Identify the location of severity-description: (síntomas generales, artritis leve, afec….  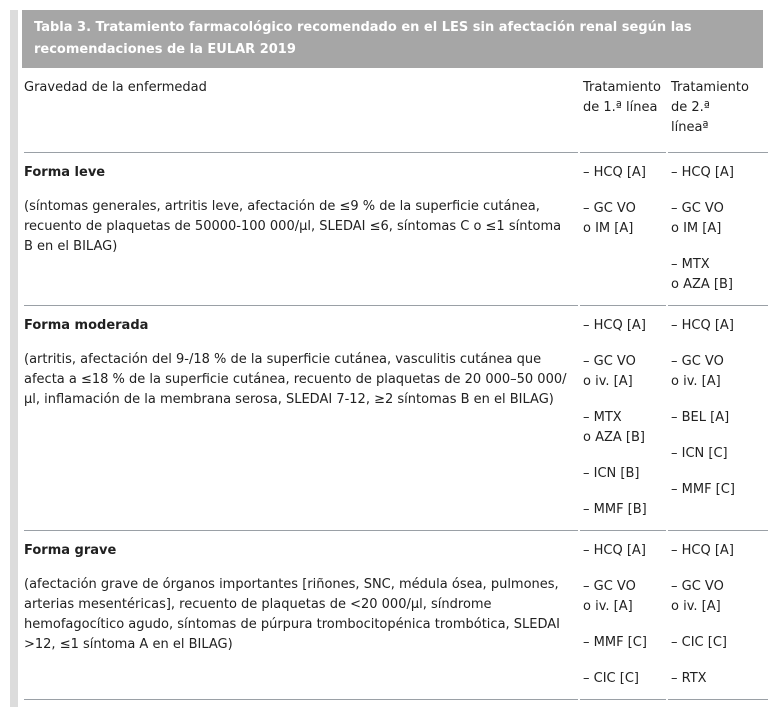
(293, 226).